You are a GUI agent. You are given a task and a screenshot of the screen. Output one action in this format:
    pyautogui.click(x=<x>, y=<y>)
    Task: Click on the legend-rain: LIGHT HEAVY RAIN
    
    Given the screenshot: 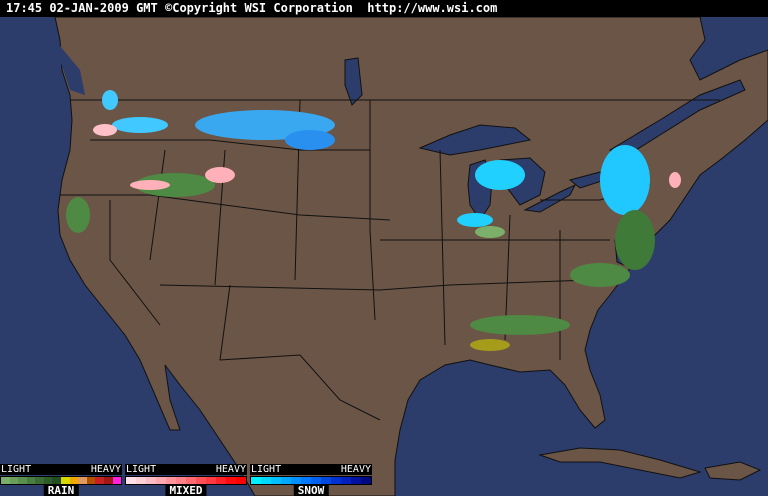 What is the action you would take?
    pyautogui.click(x=61, y=480)
    